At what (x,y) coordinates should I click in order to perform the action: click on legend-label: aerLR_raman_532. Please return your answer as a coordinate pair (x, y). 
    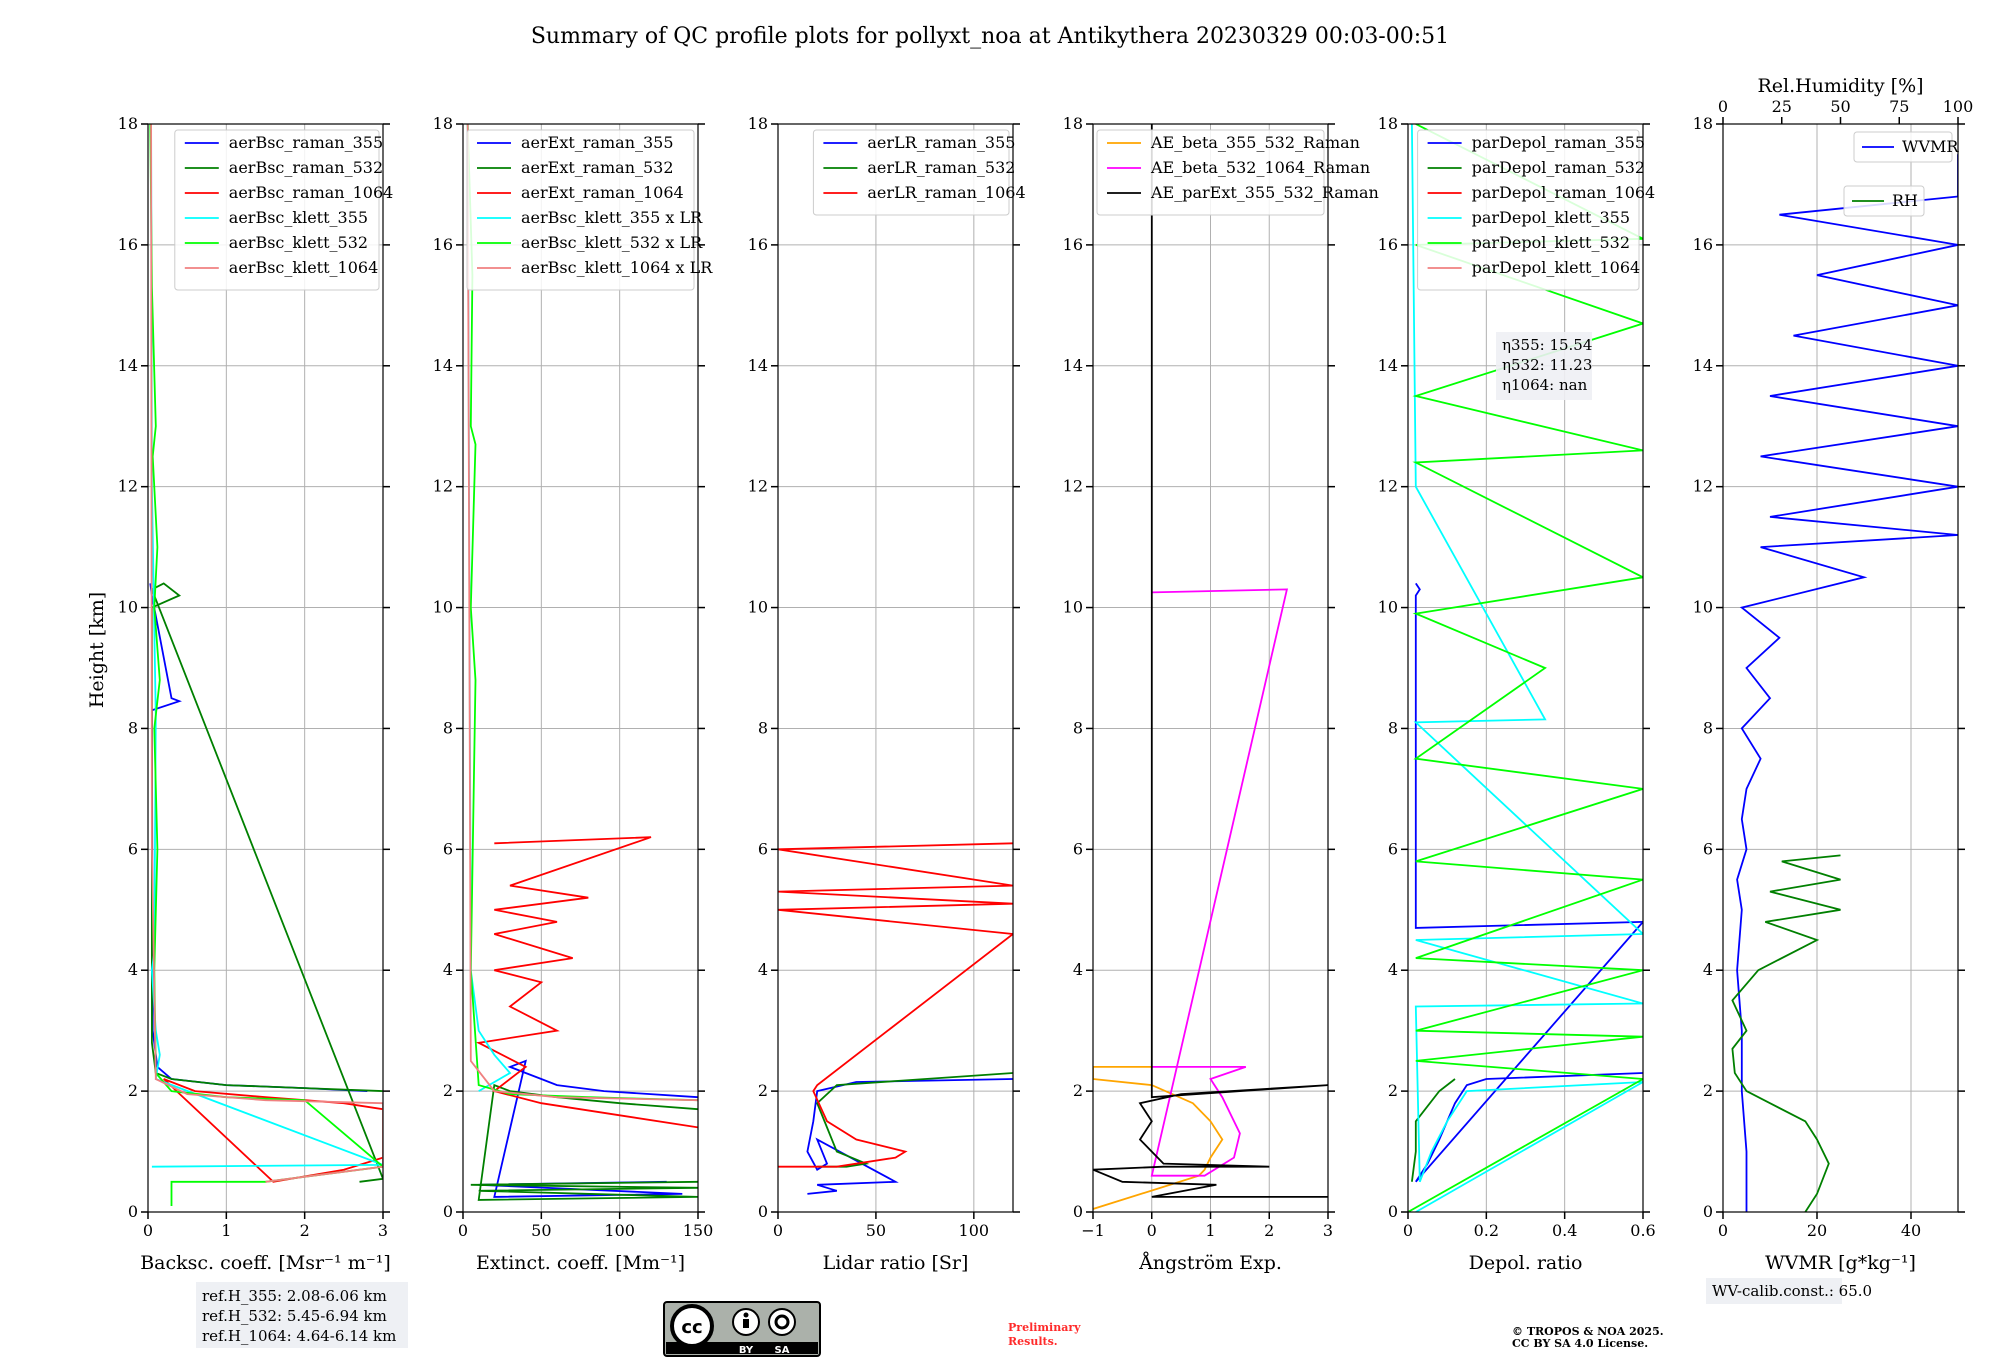
    Looking at the image, I should click on (941, 167).